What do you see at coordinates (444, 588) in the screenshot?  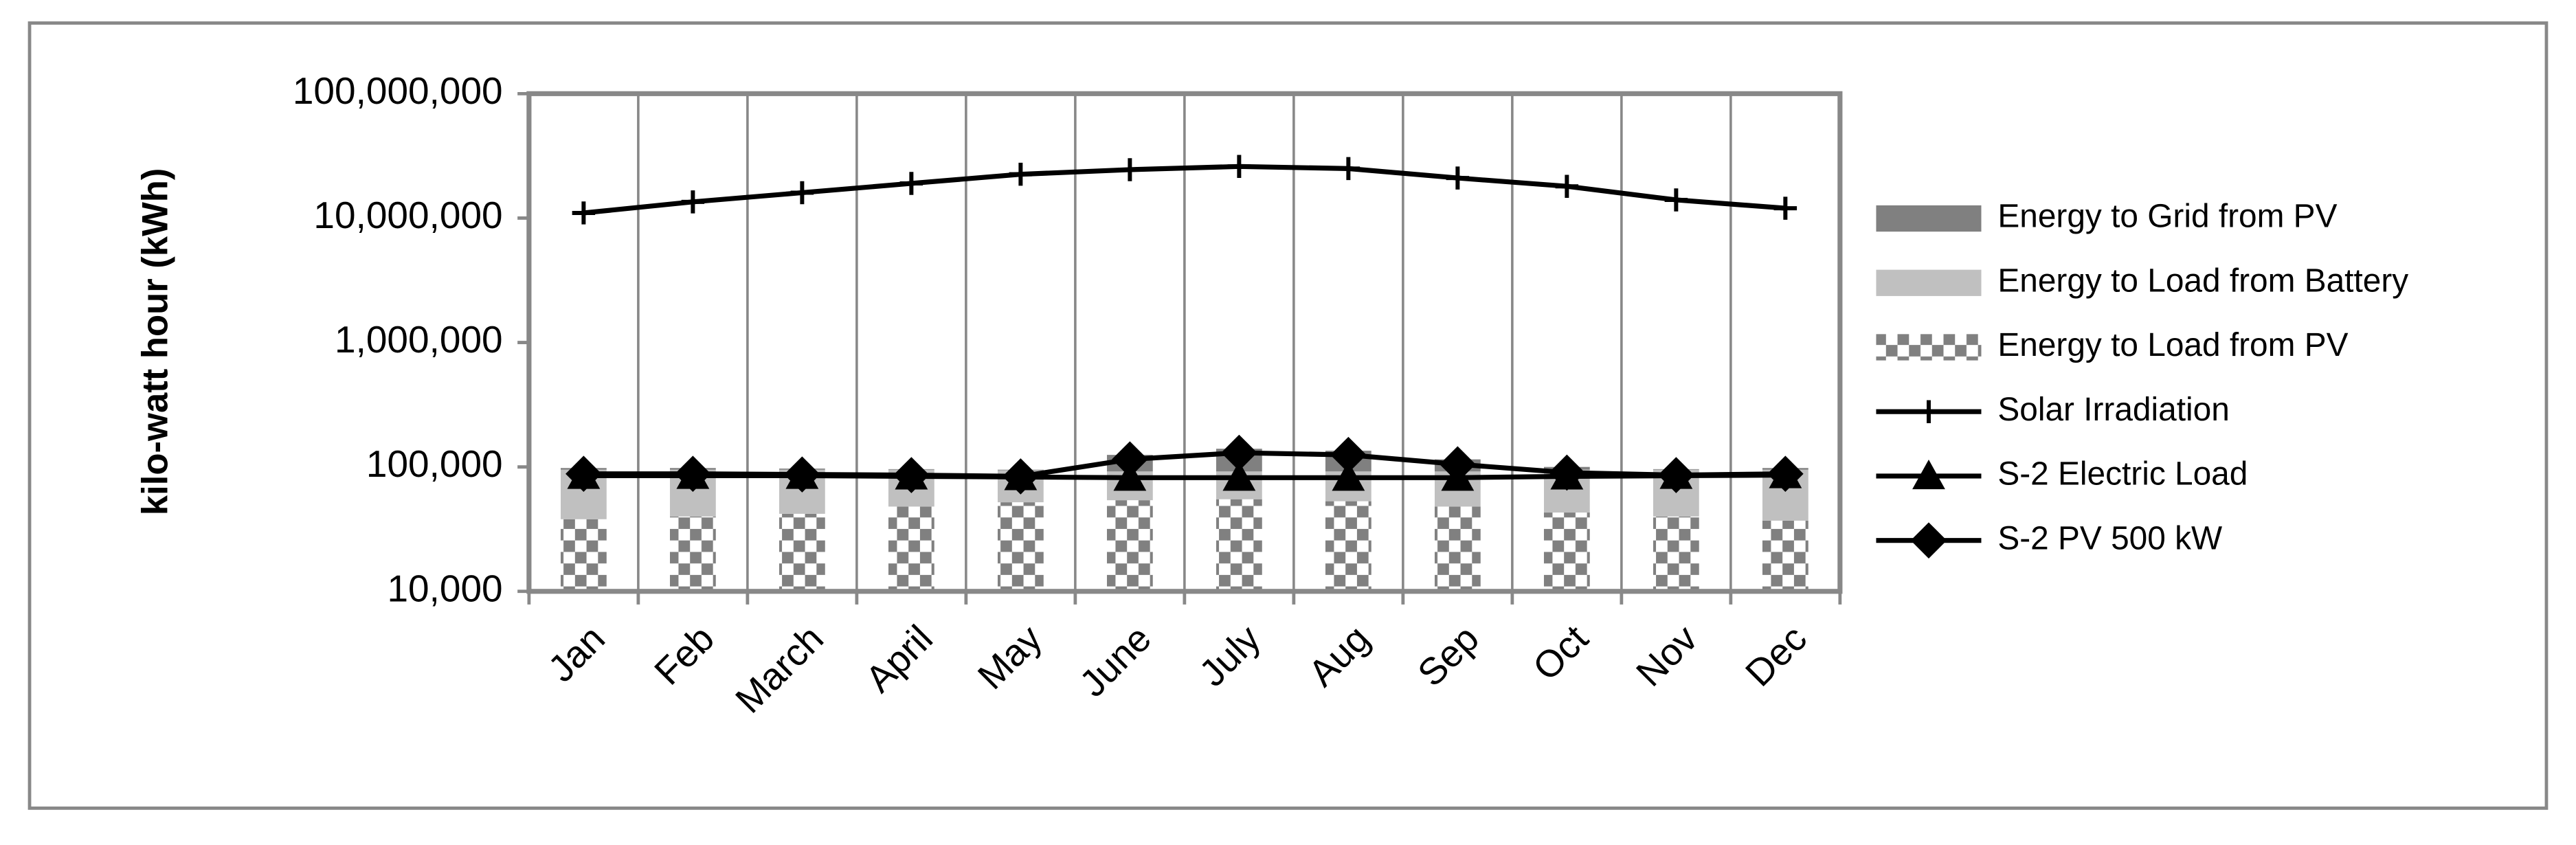 I see `y-tick-label: 10,000` at bounding box center [444, 588].